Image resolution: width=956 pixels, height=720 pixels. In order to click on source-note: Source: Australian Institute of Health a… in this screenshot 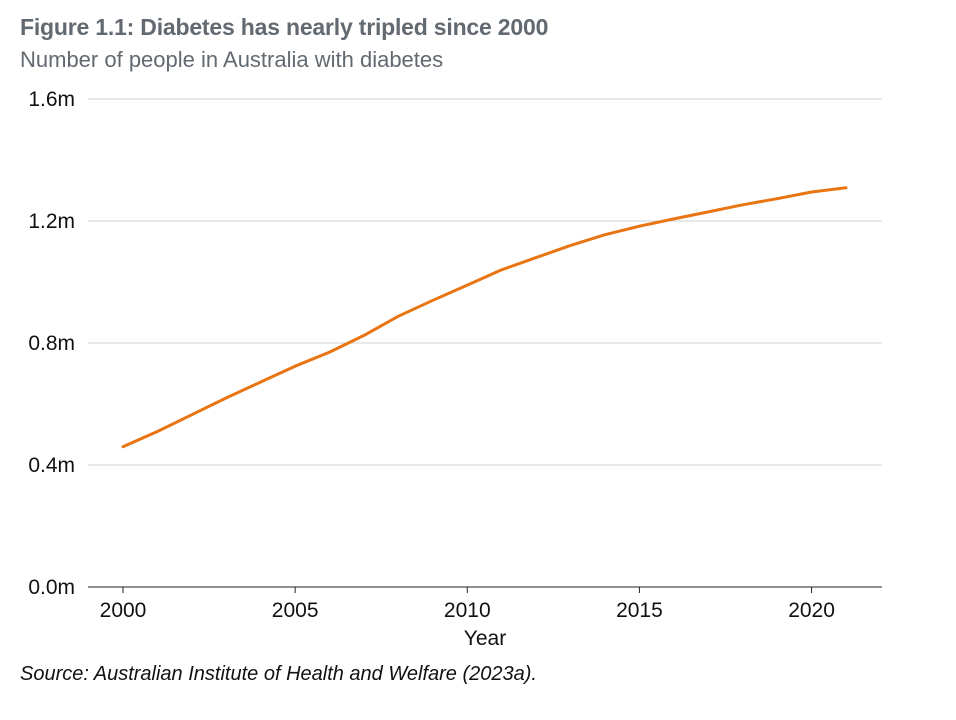, I will do `click(278, 674)`.